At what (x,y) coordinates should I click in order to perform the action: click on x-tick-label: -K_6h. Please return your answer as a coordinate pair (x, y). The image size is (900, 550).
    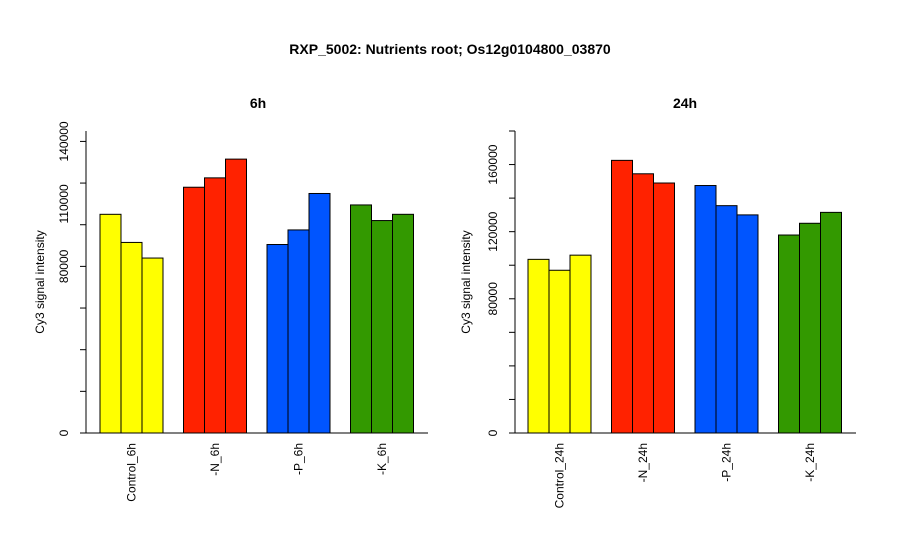
    Looking at the image, I should click on (382, 459).